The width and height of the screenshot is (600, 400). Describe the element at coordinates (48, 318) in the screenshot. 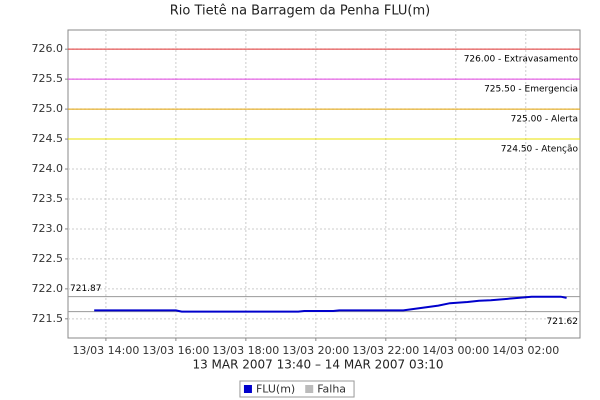

I see `y-tick-label: 721.5` at that location.